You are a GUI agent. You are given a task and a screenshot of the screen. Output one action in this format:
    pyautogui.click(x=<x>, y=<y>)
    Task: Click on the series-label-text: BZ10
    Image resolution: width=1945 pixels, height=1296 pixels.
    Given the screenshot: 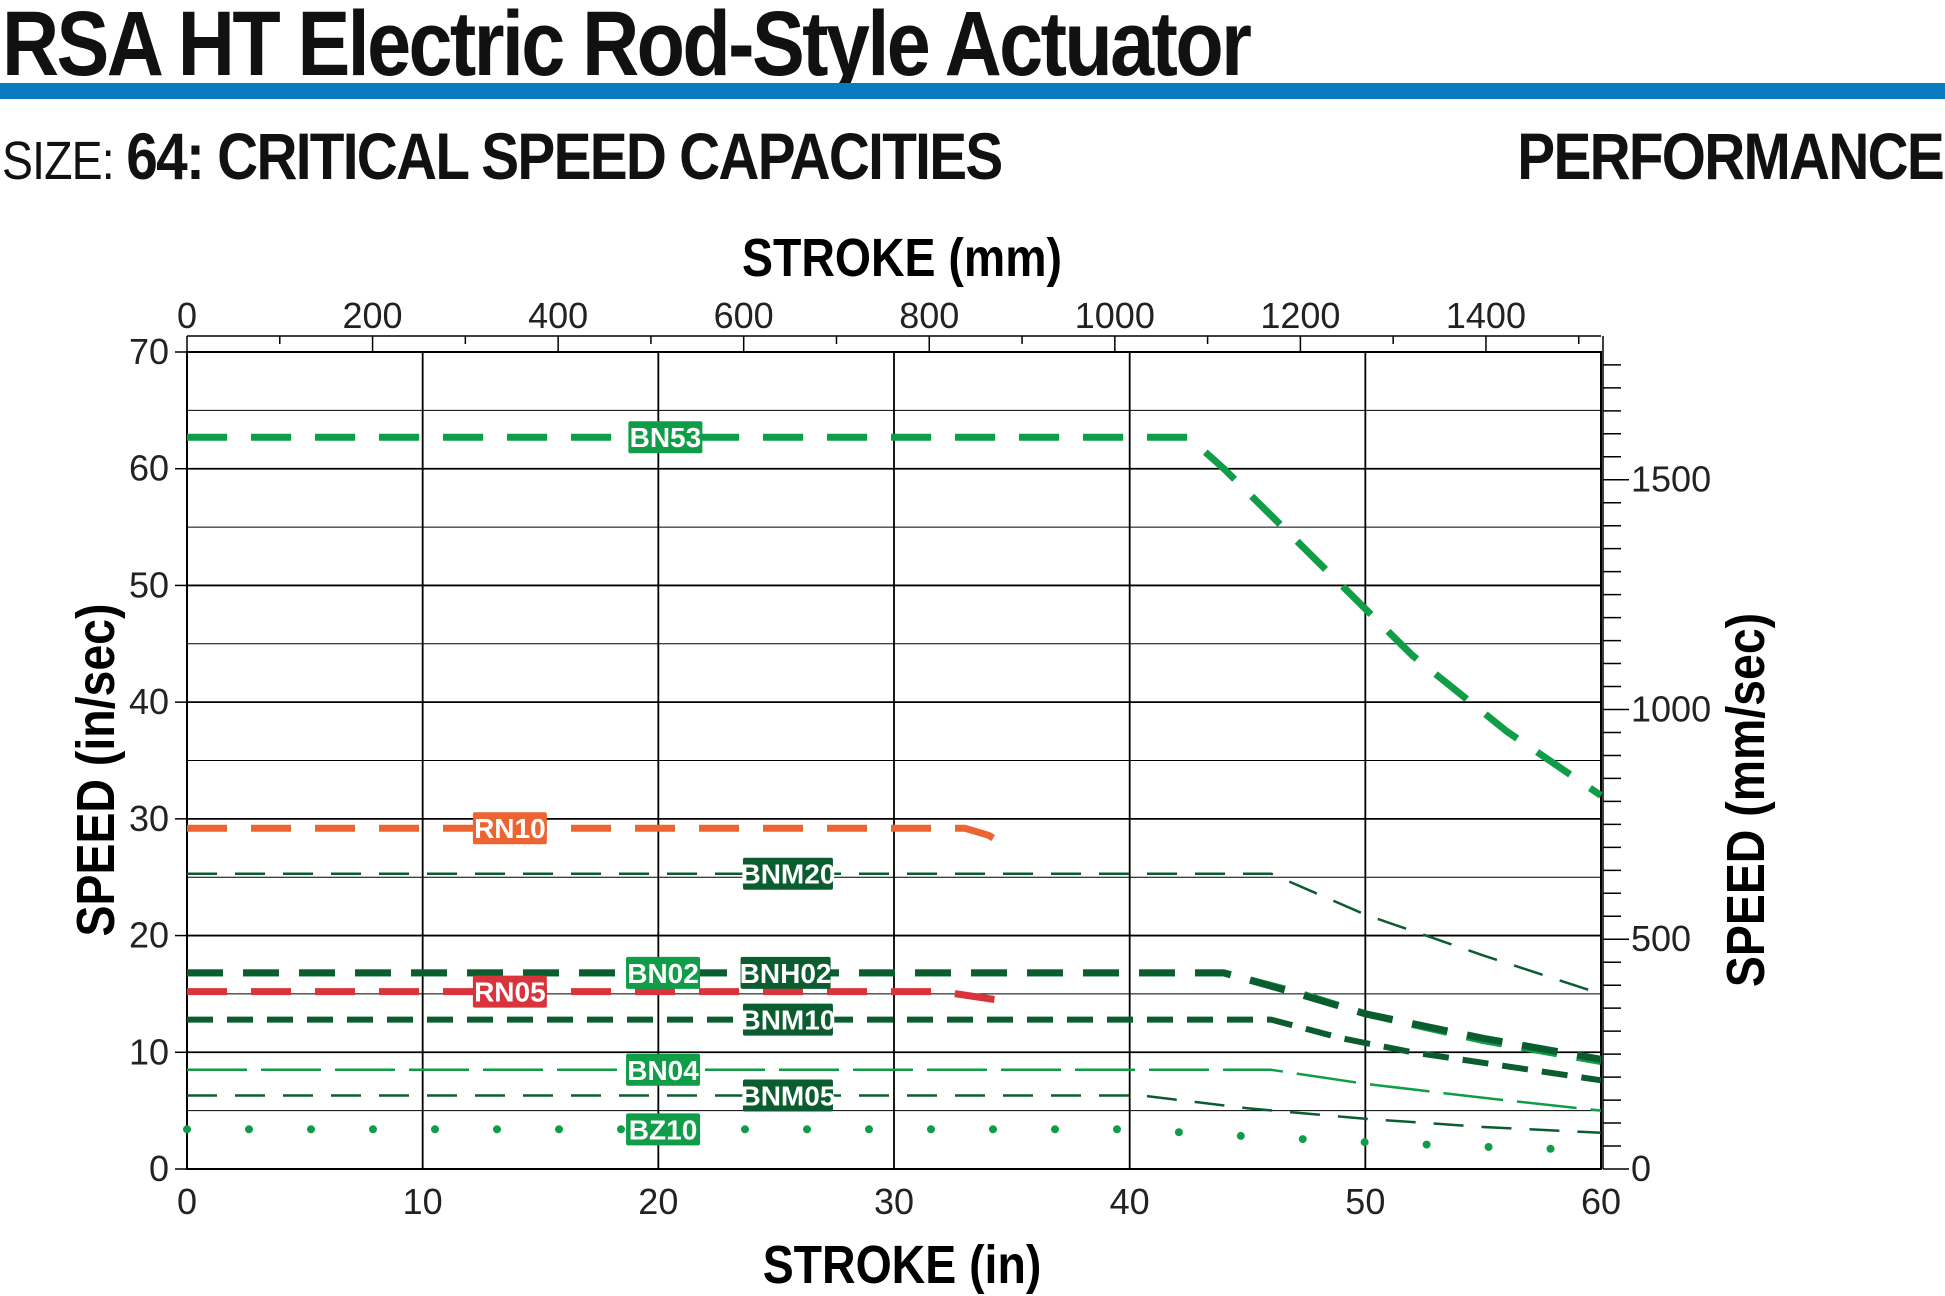 What is the action you would take?
    pyautogui.click(x=663, y=1129)
    